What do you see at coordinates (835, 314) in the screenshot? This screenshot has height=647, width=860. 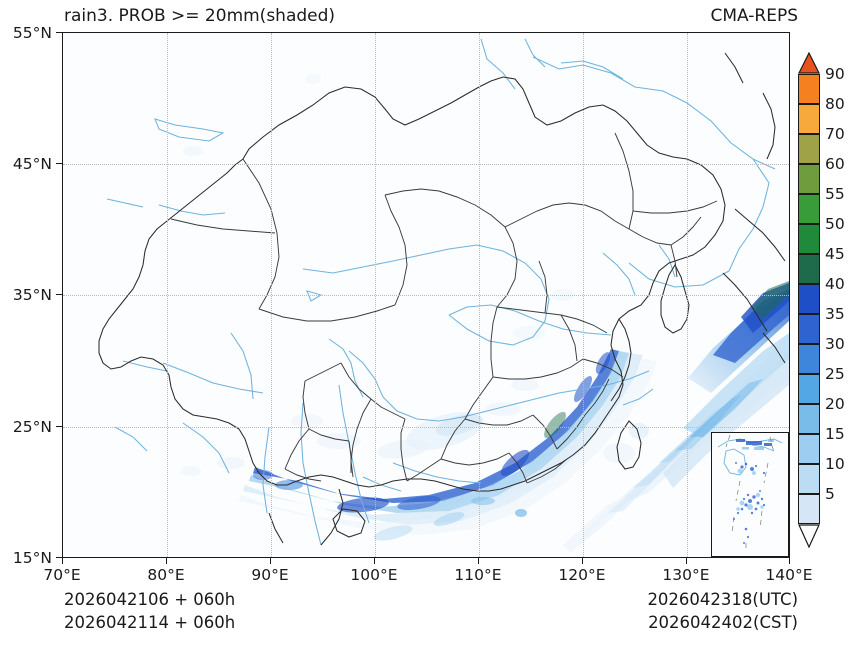 I see `colorbar-label-35: 35` at bounding box center [835, 314].